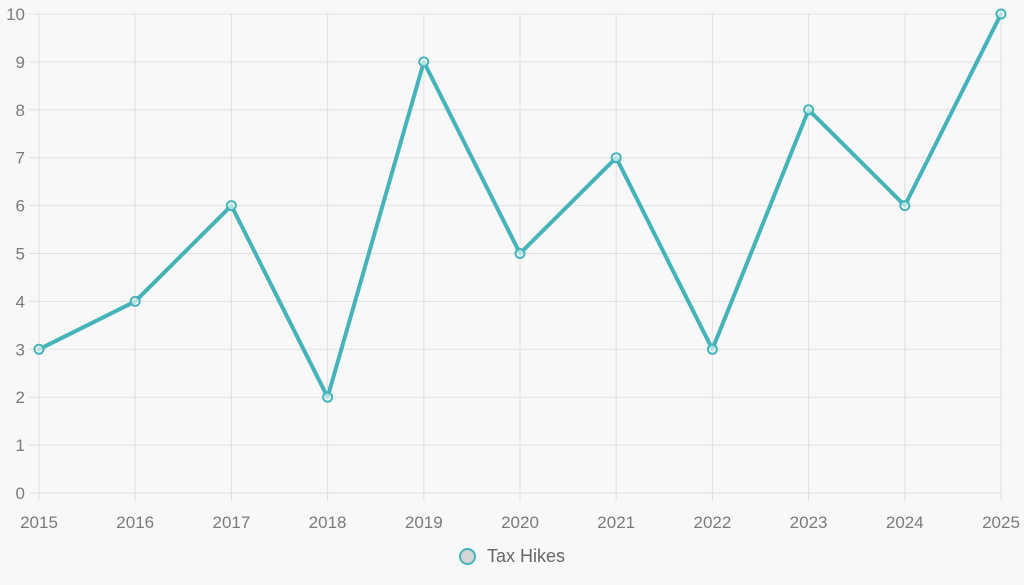  I want to click on data-point-2024, so click(905, 206).